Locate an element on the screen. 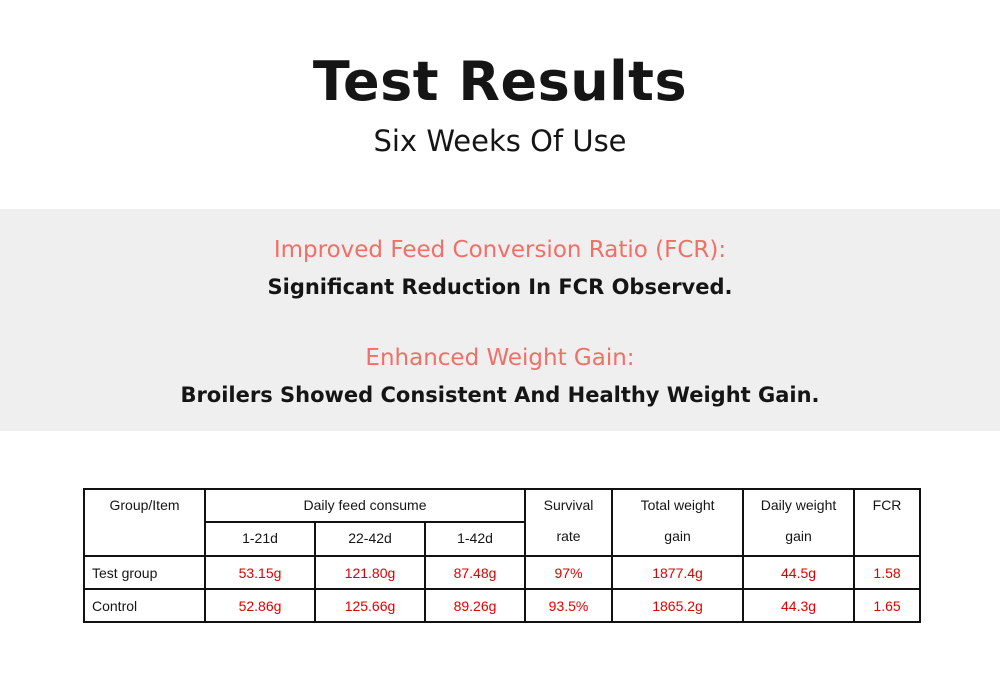 The height and width of the screenshot is (686, 1000). header-cell: Group/Item is located at coordinates (144, 522).